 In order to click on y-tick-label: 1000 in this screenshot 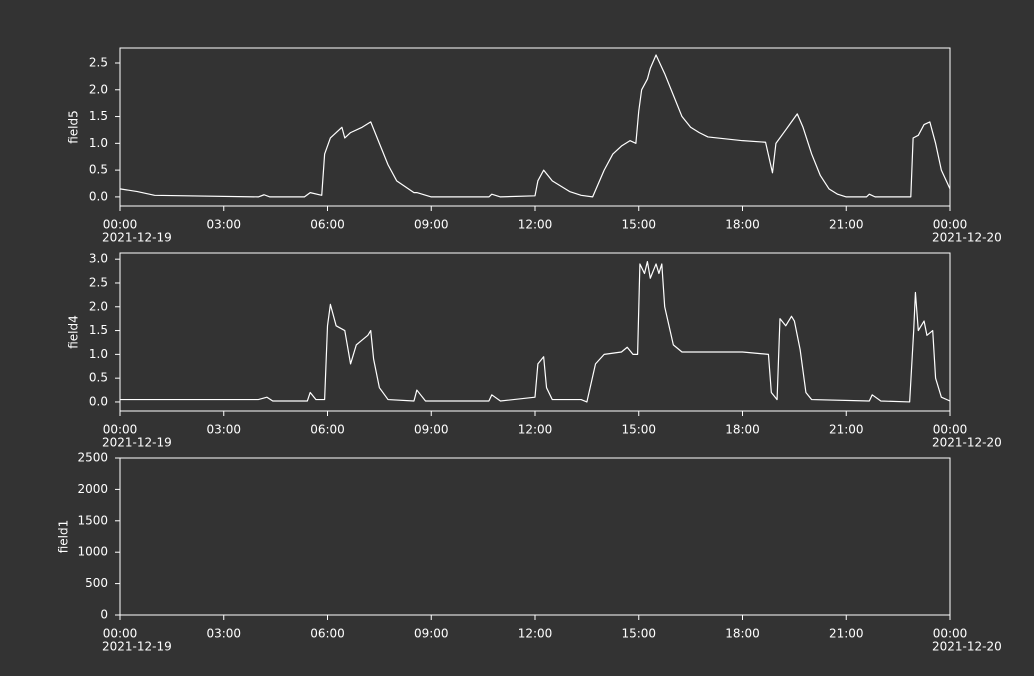, I will do `click(92, 552)`.